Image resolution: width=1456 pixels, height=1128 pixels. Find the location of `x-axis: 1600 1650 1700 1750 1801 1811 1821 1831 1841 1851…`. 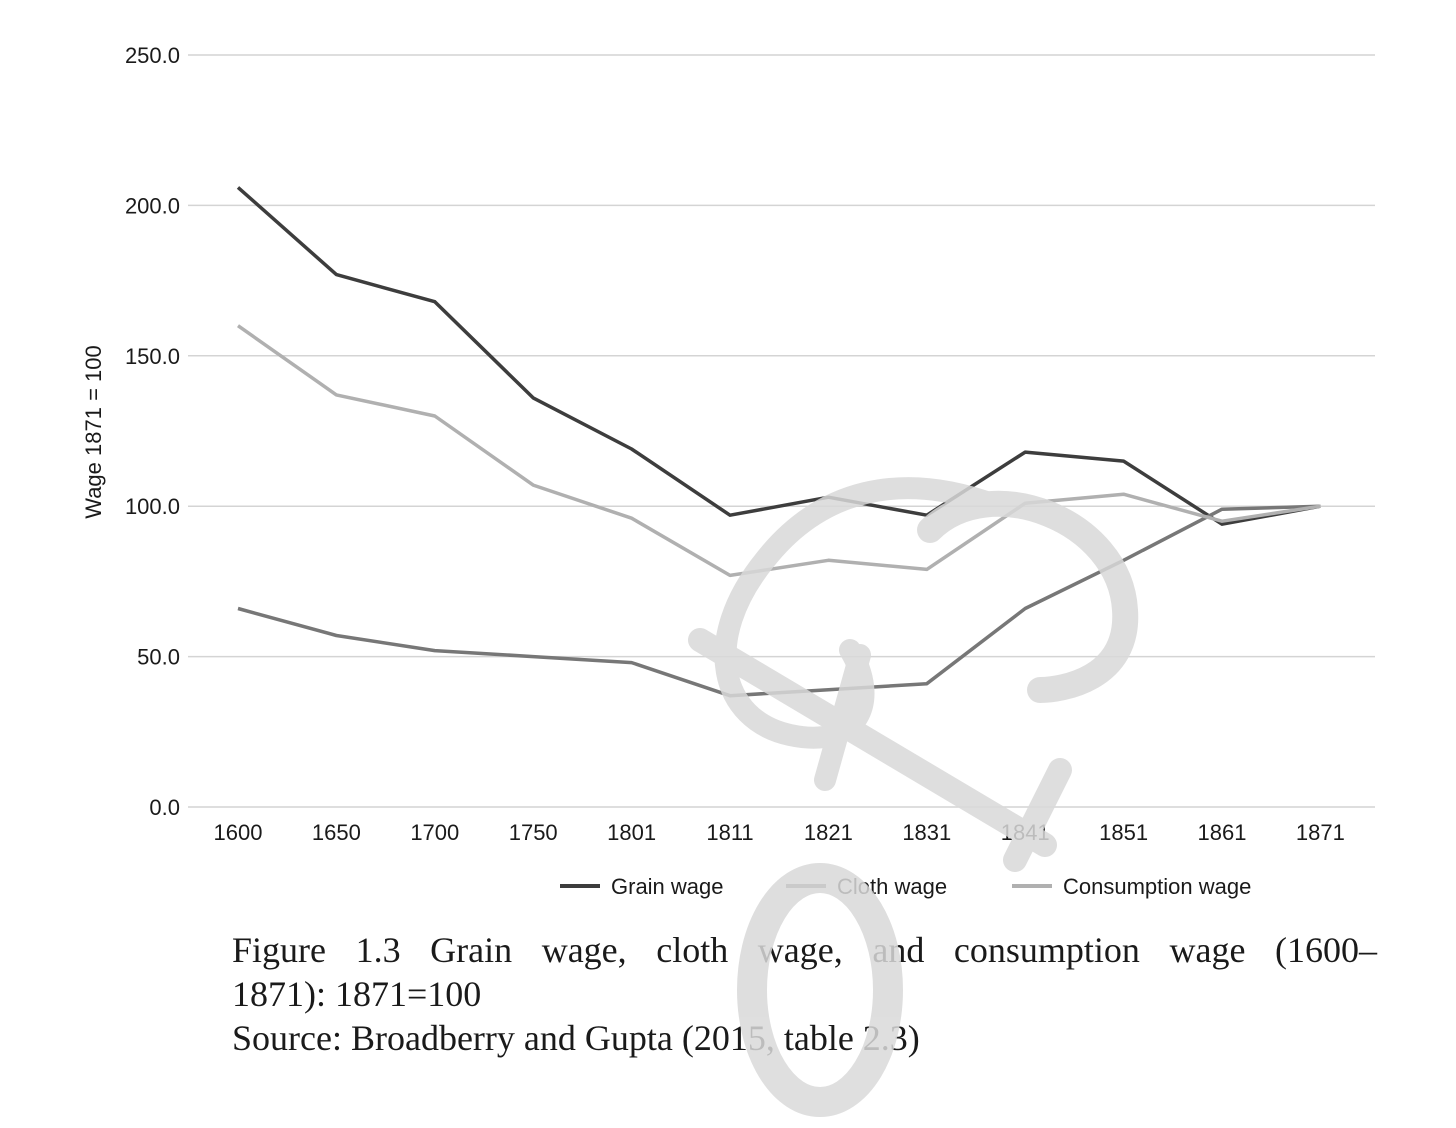

x-axis: 1600 1650 1700 1750 1801 1811 1821 1831 1841 1851… is located at coordinates (779, 832).